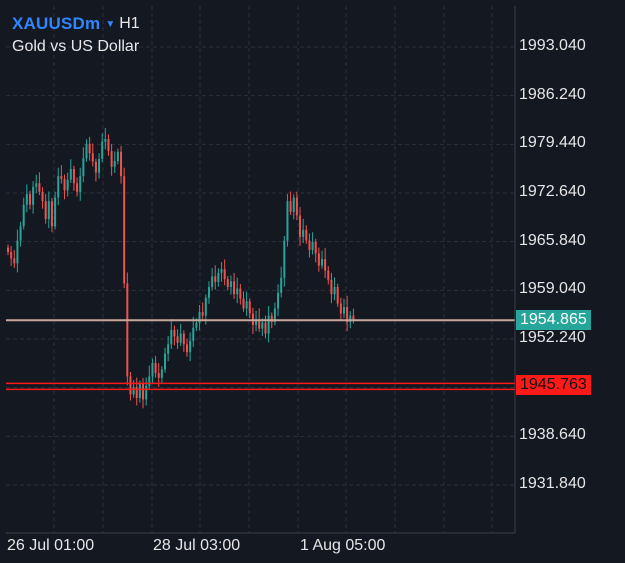 This screenshot has width=625, height=563. What do you see at coordinates (129, 23) in the screenshot?
I see `timeframe-label: H1` at bounding box center [129, 23].